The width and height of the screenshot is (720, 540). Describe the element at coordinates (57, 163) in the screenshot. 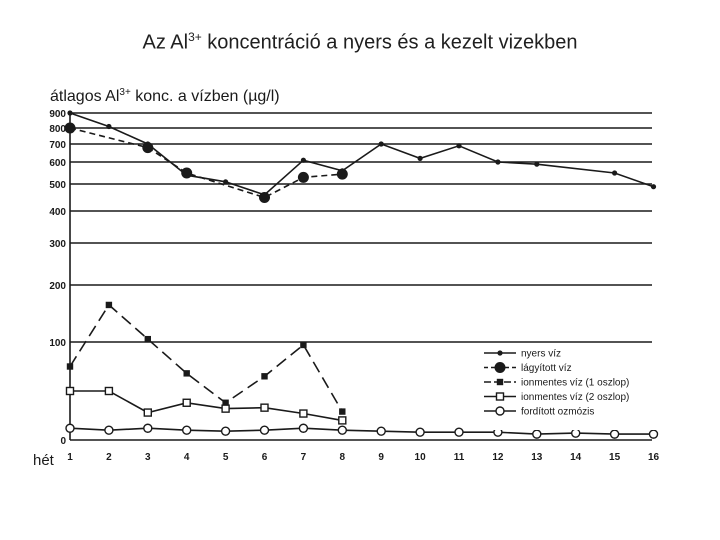

I see `y-tick-label: 600` at that location.